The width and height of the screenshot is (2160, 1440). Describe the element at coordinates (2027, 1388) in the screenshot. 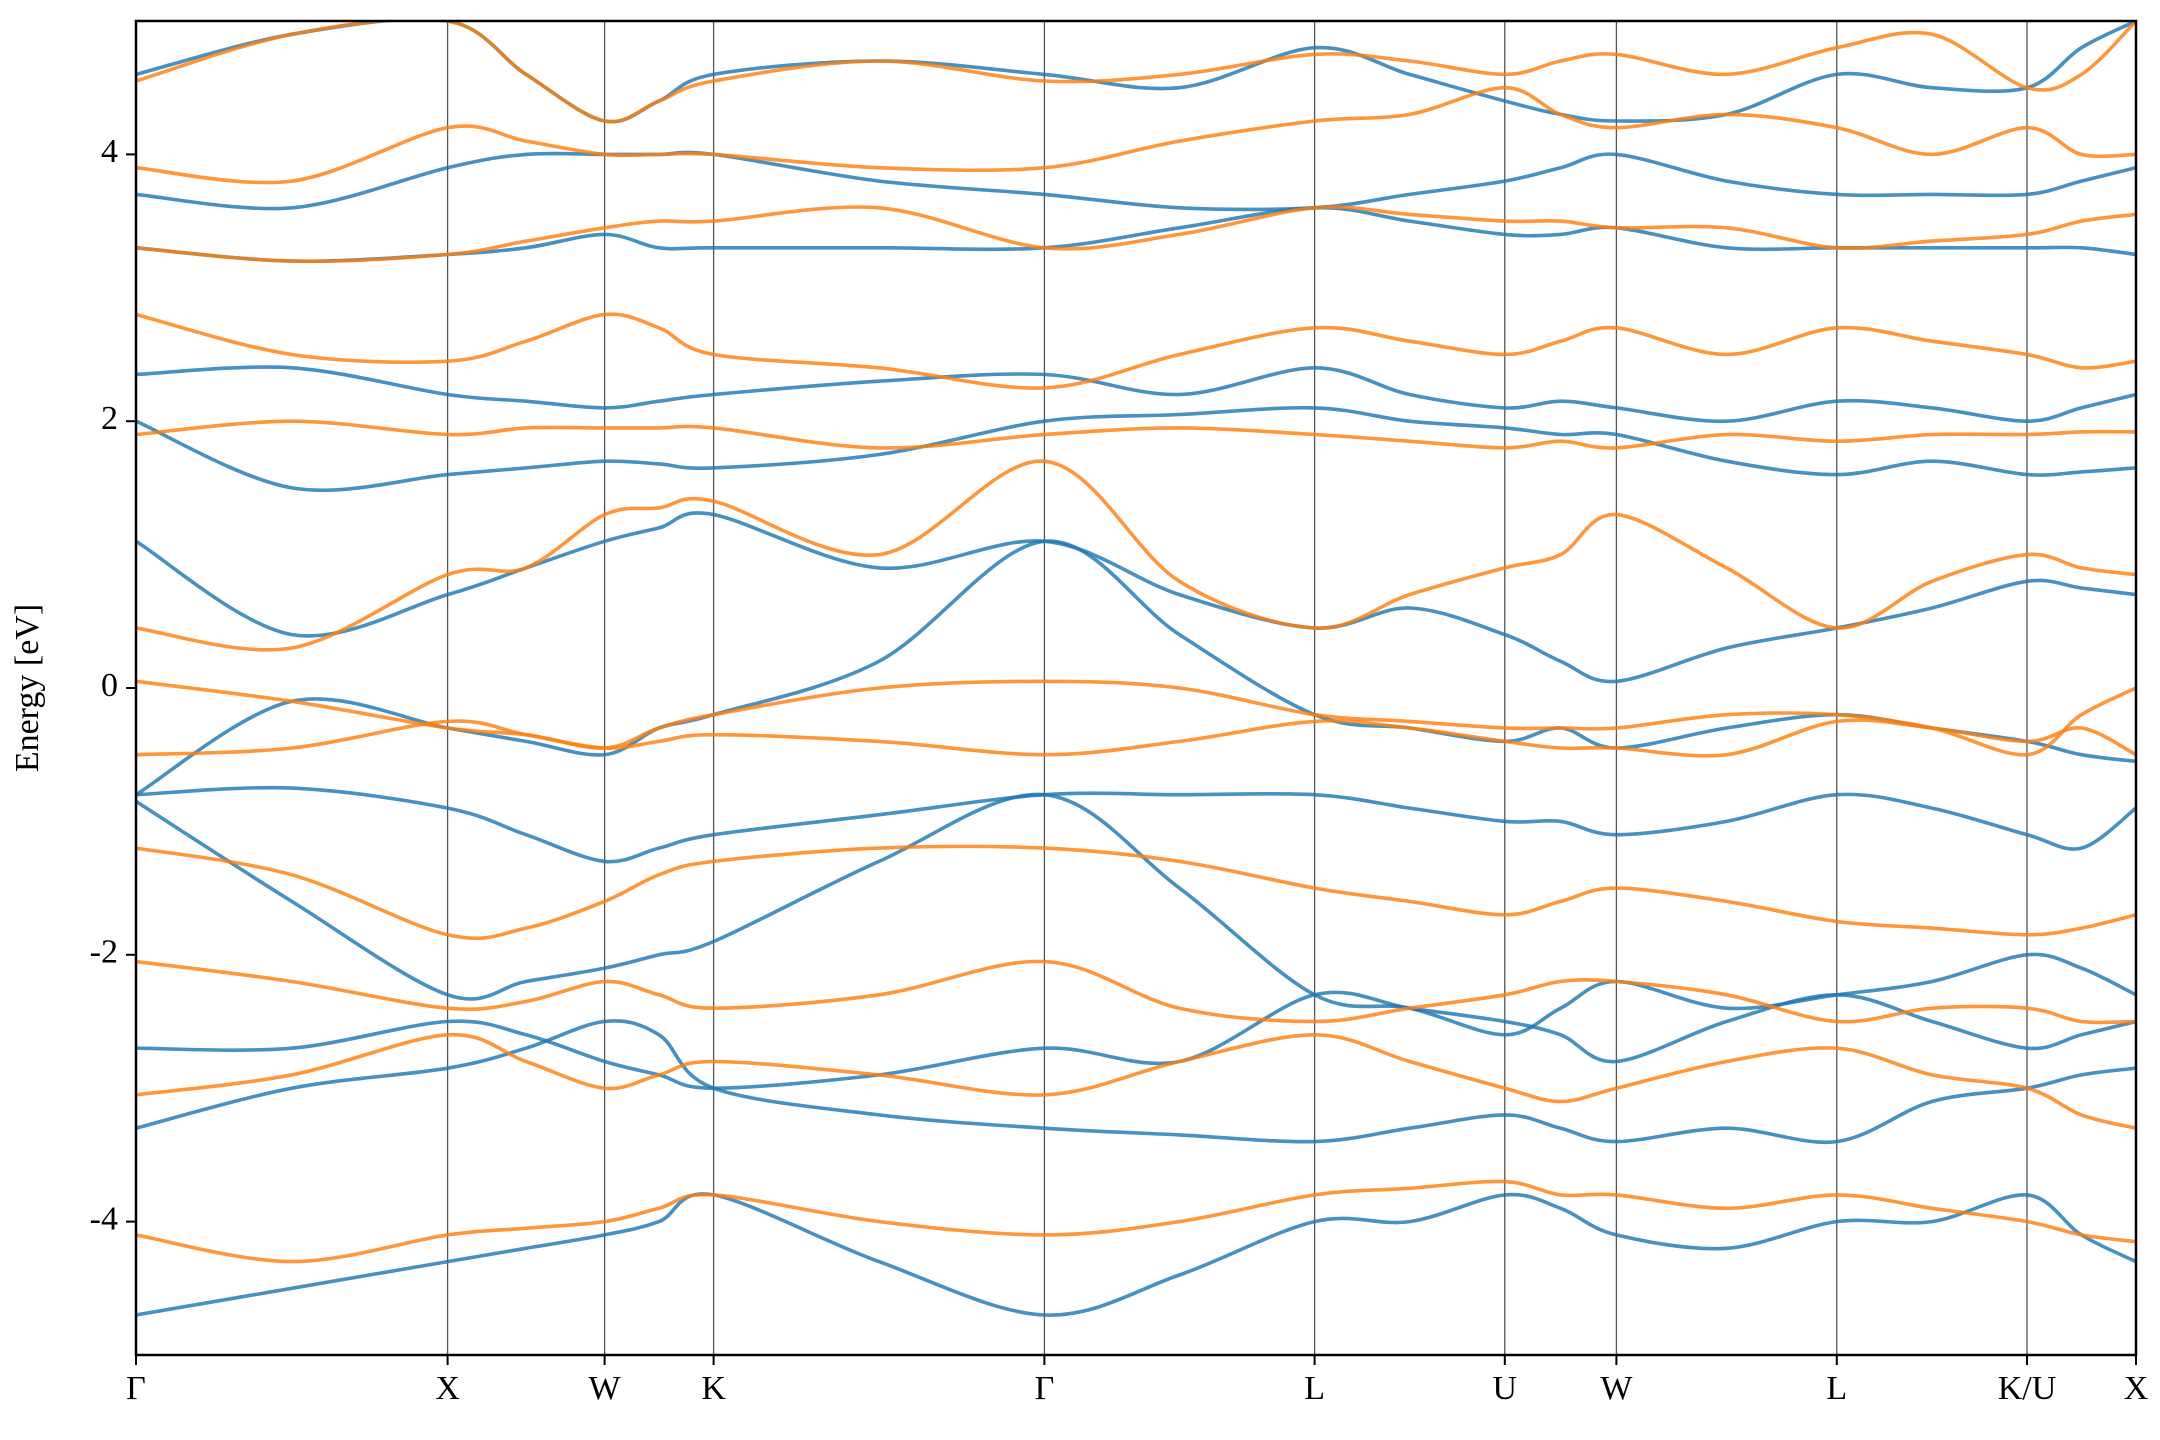

I see `x-tick-label: K/U` at that location.